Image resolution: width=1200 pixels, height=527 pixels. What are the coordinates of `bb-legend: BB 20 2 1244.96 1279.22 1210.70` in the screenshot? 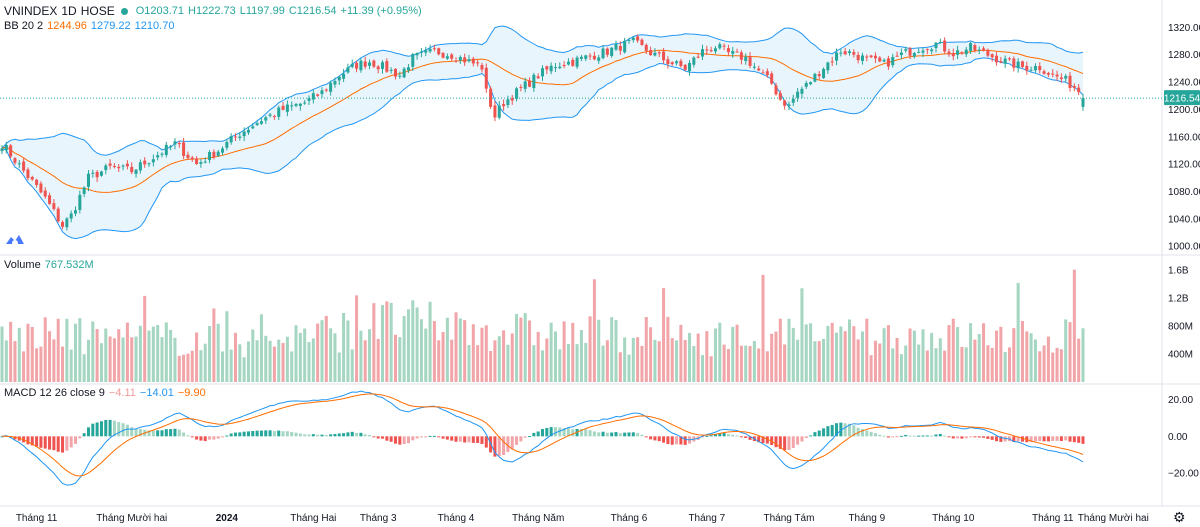 It's located at (89, 26).